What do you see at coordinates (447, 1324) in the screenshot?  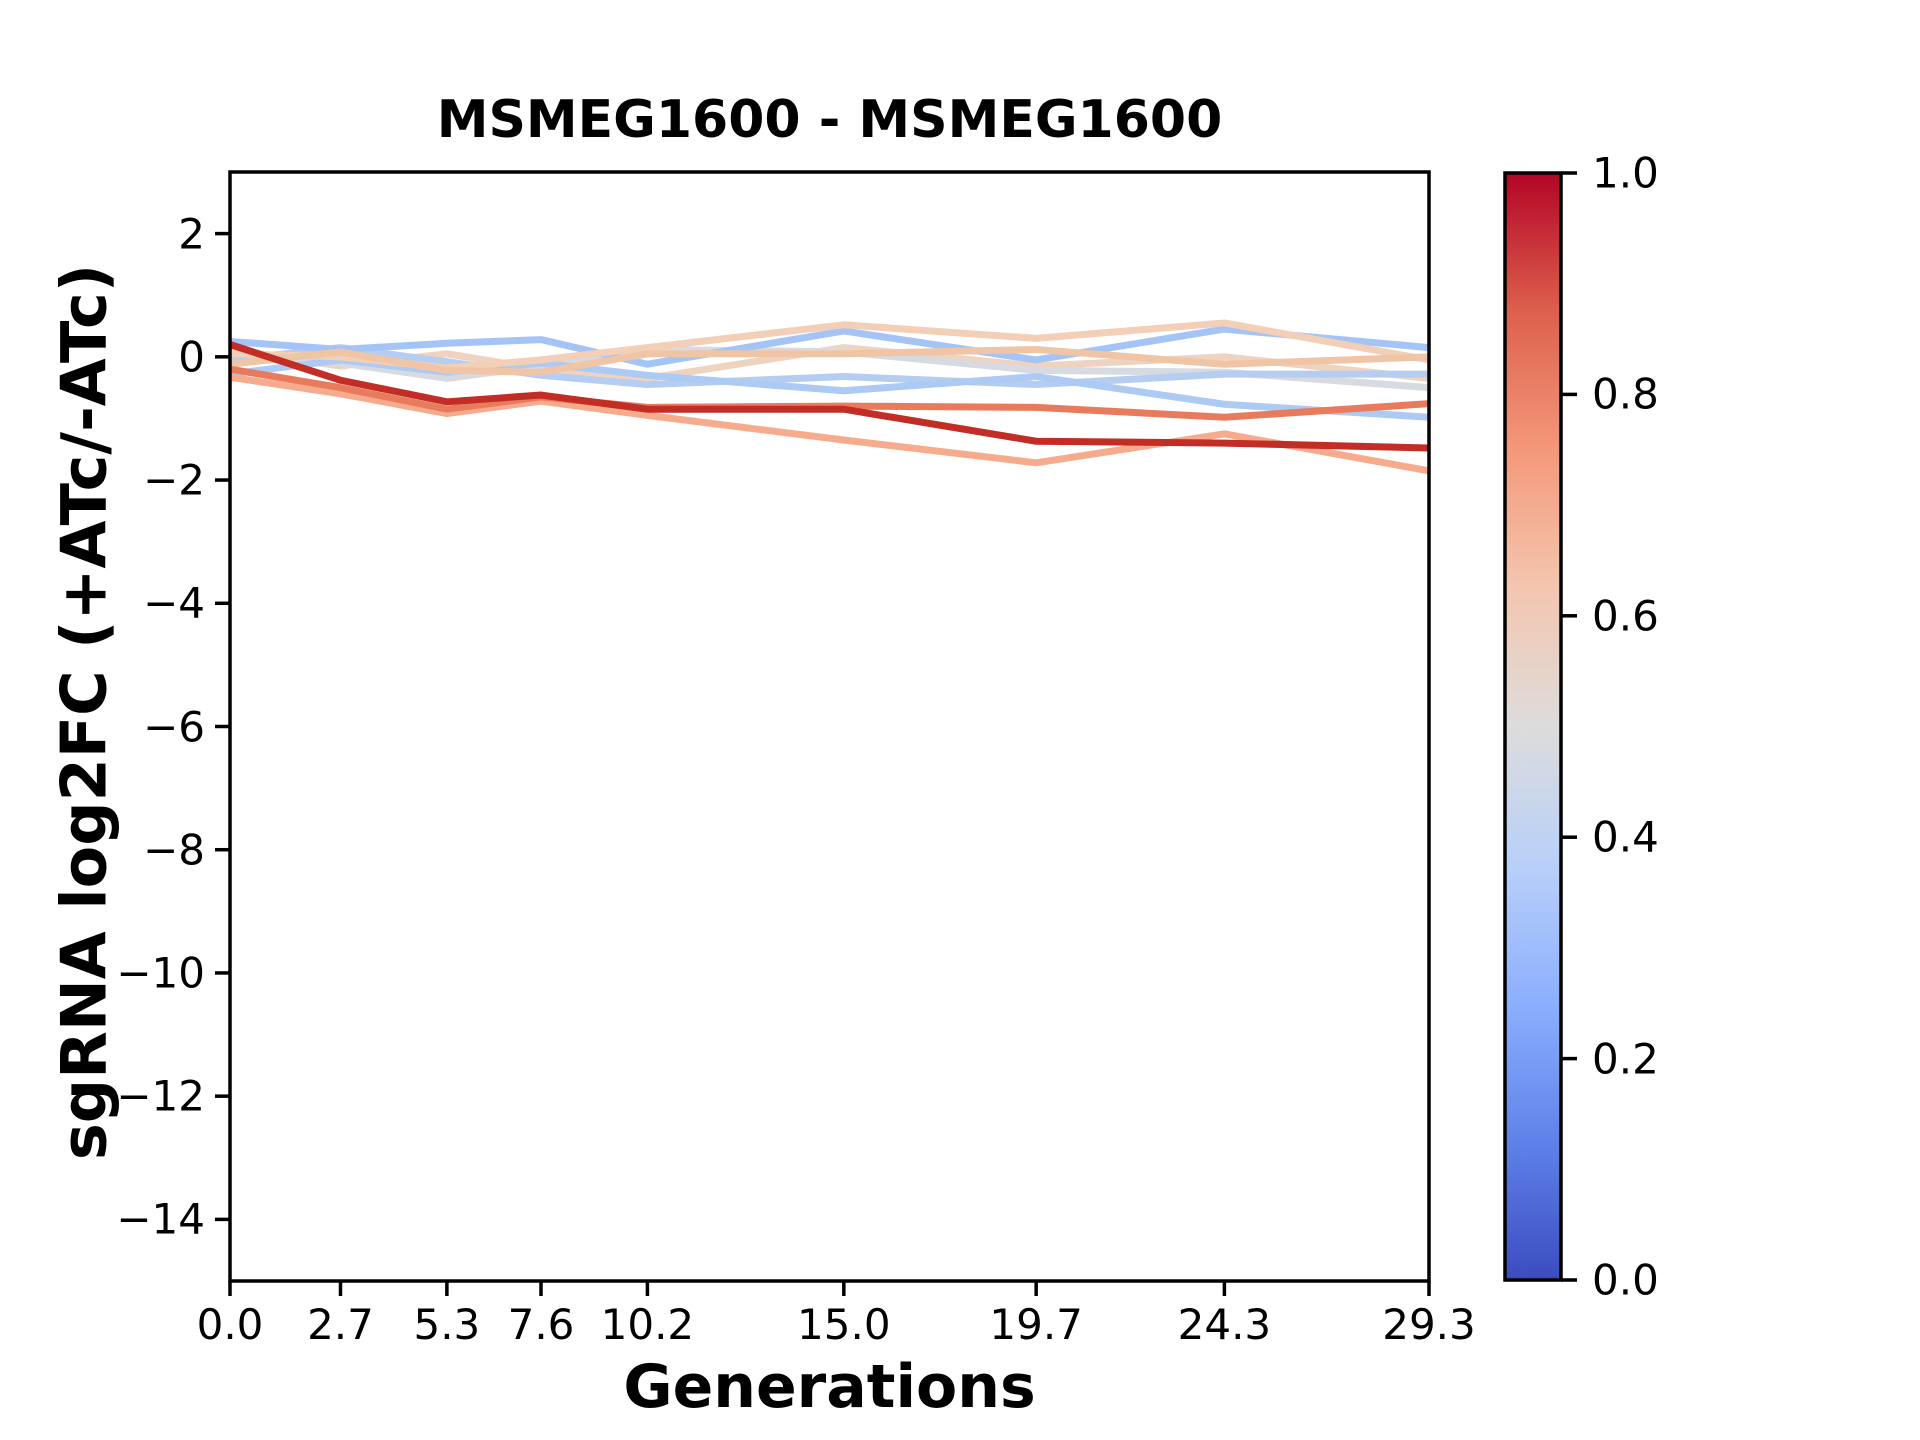 I see `x-tick-label: 5.3` at bounding box center [447, 1324].